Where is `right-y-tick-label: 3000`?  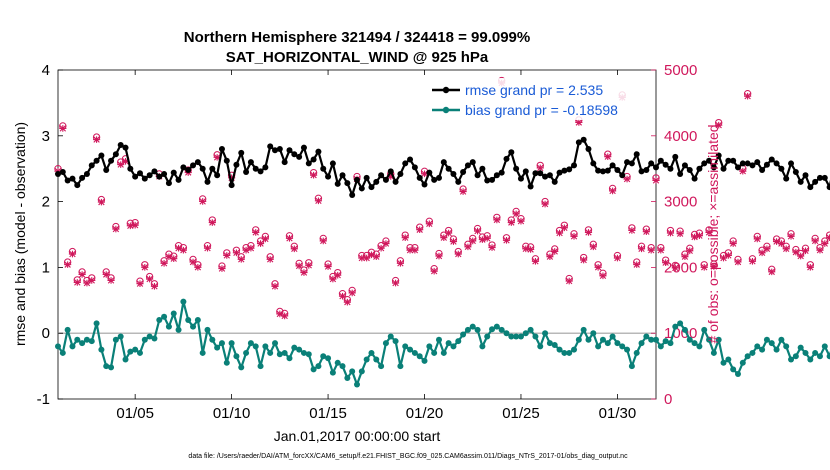 right-y-tick-label: 3000 is located at coordinates (680, 202).